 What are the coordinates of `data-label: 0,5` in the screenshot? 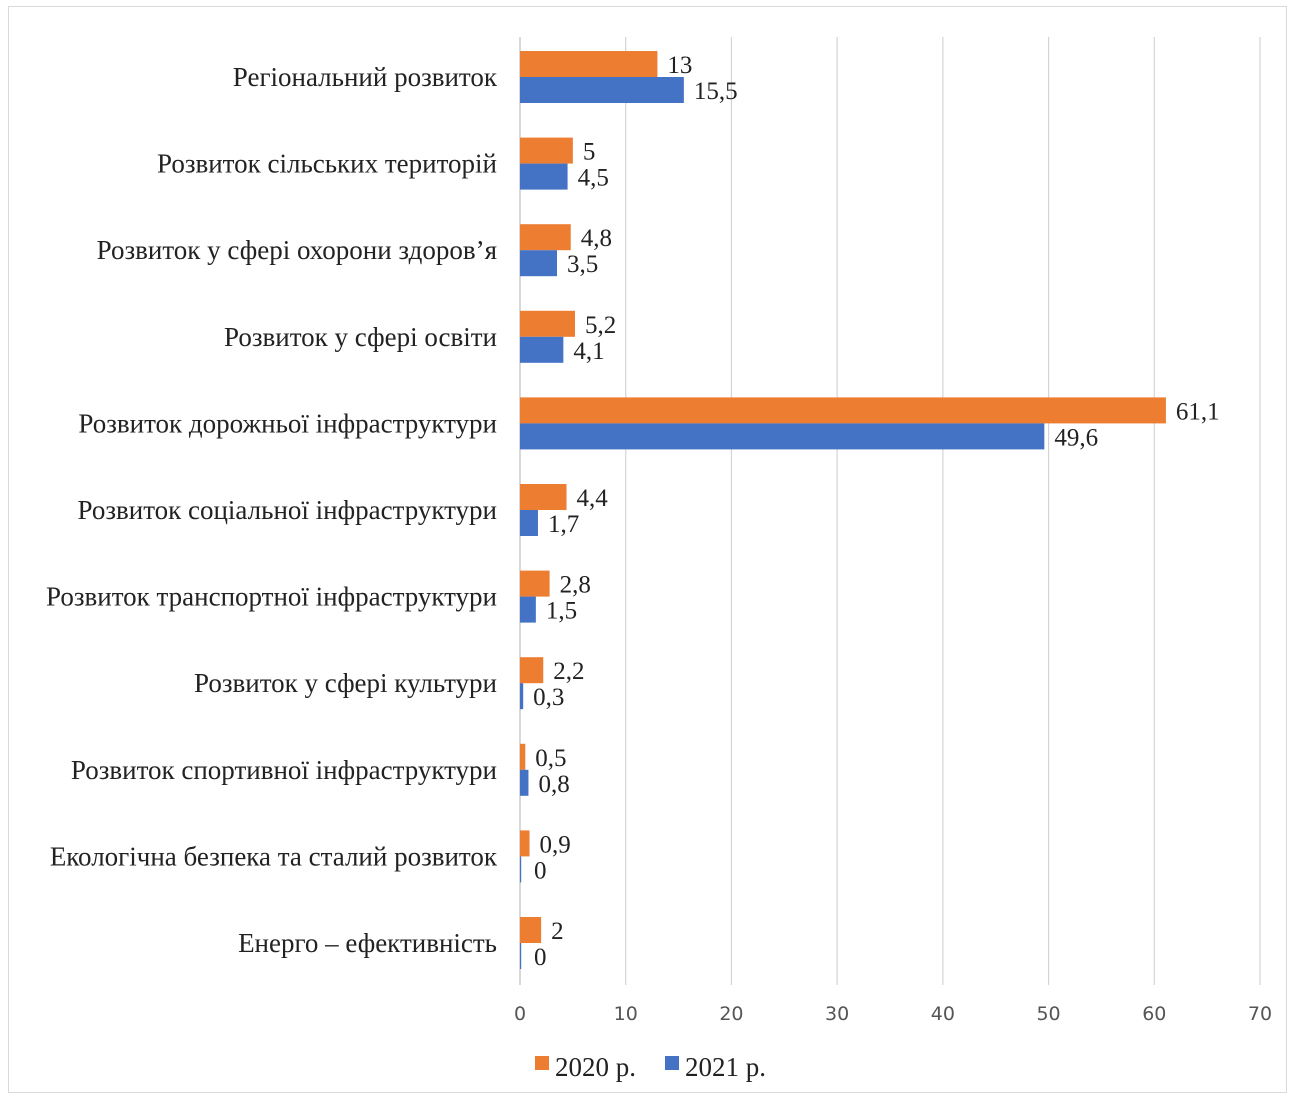 It's located at (550, 758).